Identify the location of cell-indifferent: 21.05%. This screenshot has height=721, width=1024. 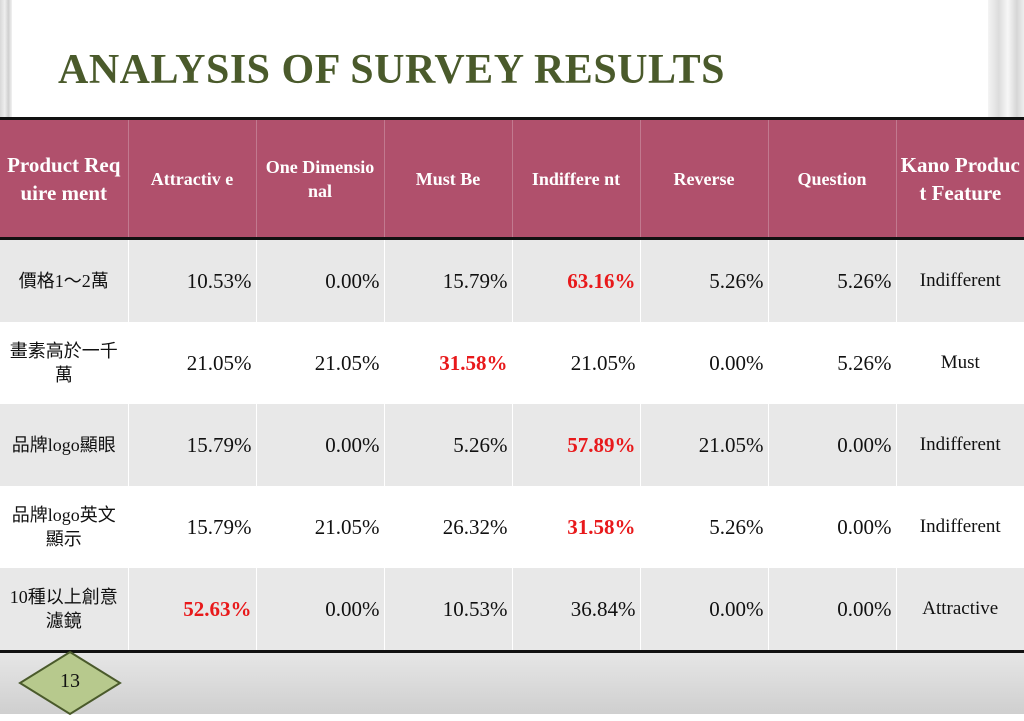
(575, 363).